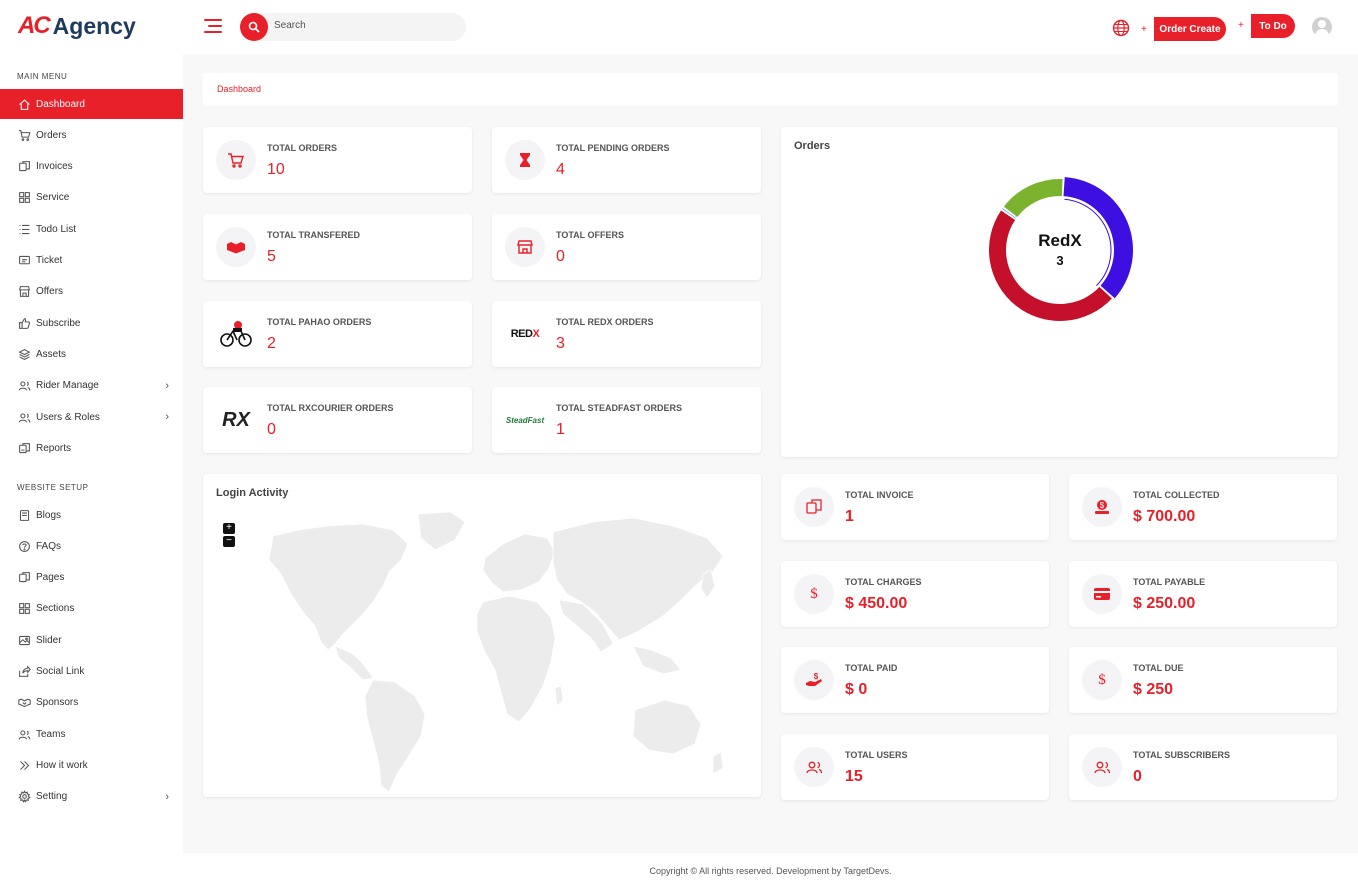 This screenshot has width=1358, height=889. Describe the element at coordinates (302, 148) in the screenshot. I see `stat-label: TOTAL ORDERS` at that location.